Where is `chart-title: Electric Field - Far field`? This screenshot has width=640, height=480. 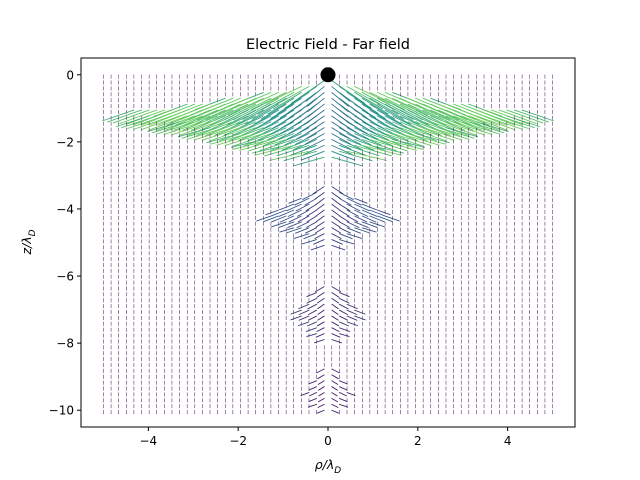 chart-title: Electric Field - Far field is located at coordinates (328, 45).